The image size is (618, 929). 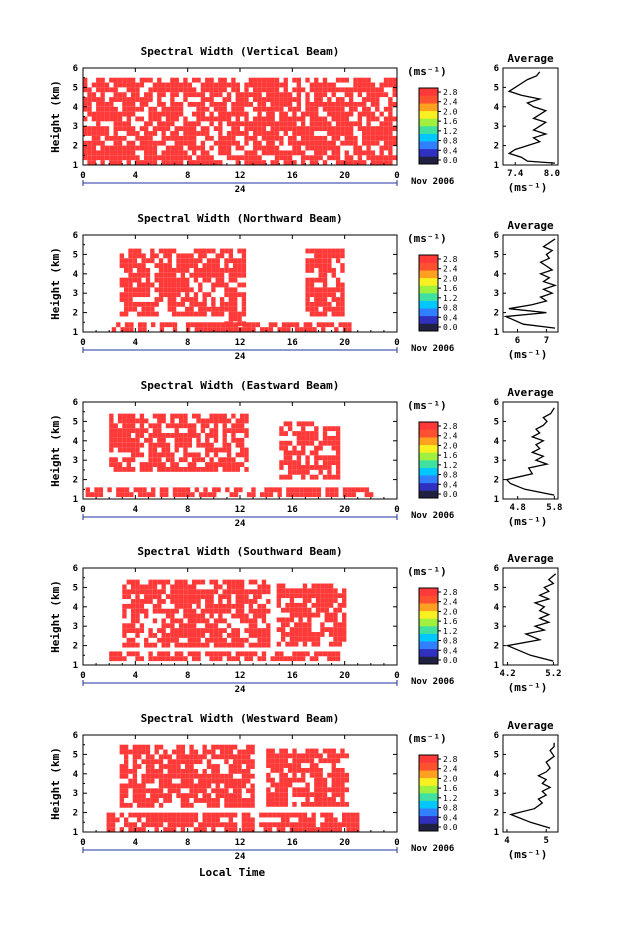 I want to click on average-y-tick-label: 1, so click(x=496, y=166).